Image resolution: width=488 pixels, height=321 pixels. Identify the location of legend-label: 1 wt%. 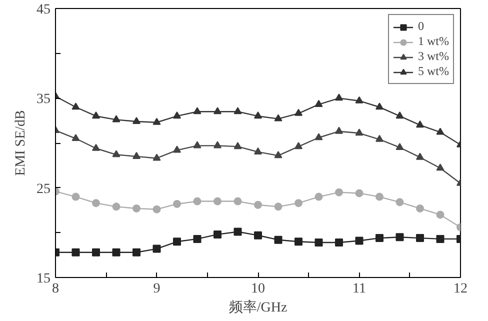
(433, 41).